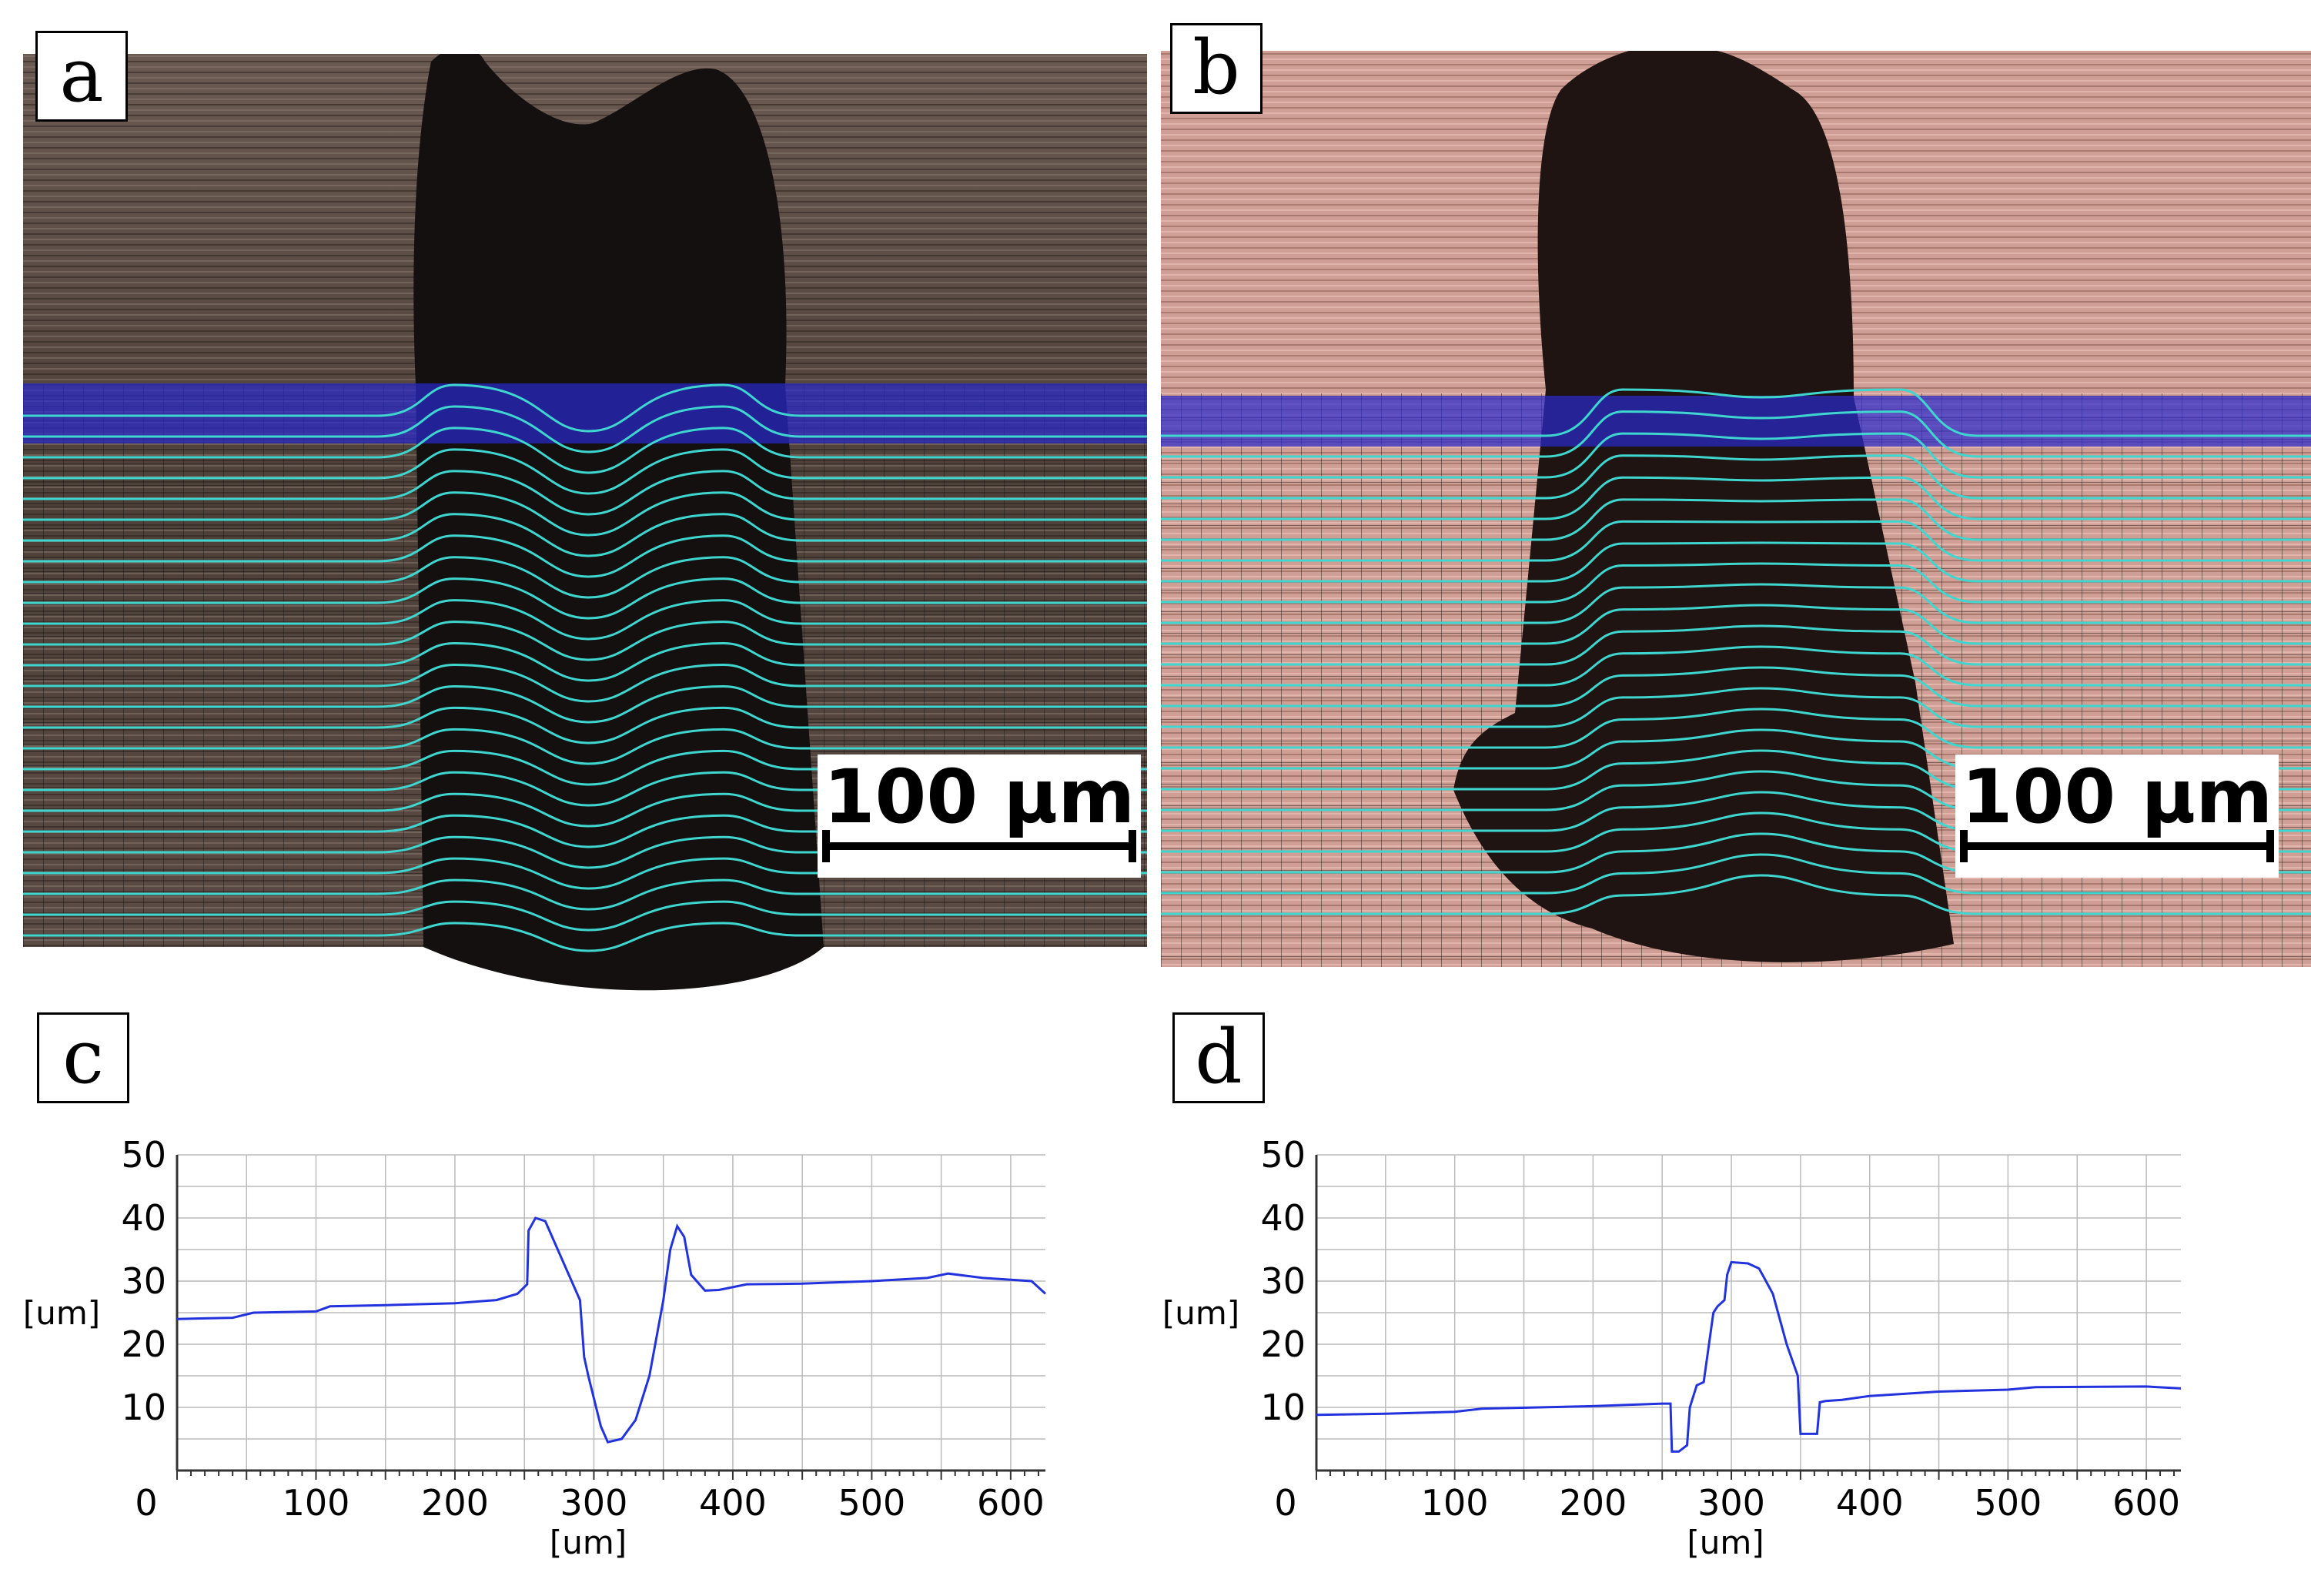 This screenshot has width=2311, height=1596. I want to click on profile-plot-c: 0 100 200 300 400 500 600 10 20 30 40 50 [um] [um], so click(539, 1355).